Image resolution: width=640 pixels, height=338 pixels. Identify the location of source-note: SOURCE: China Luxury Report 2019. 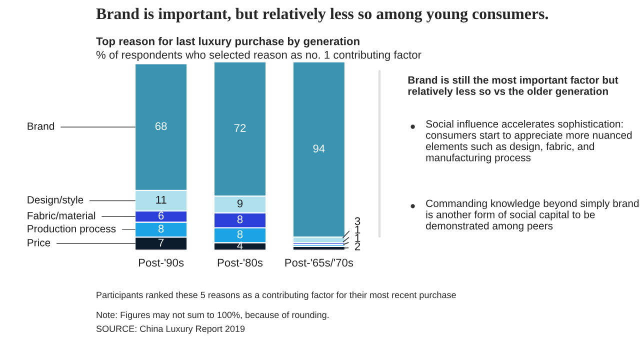
(170, 329).